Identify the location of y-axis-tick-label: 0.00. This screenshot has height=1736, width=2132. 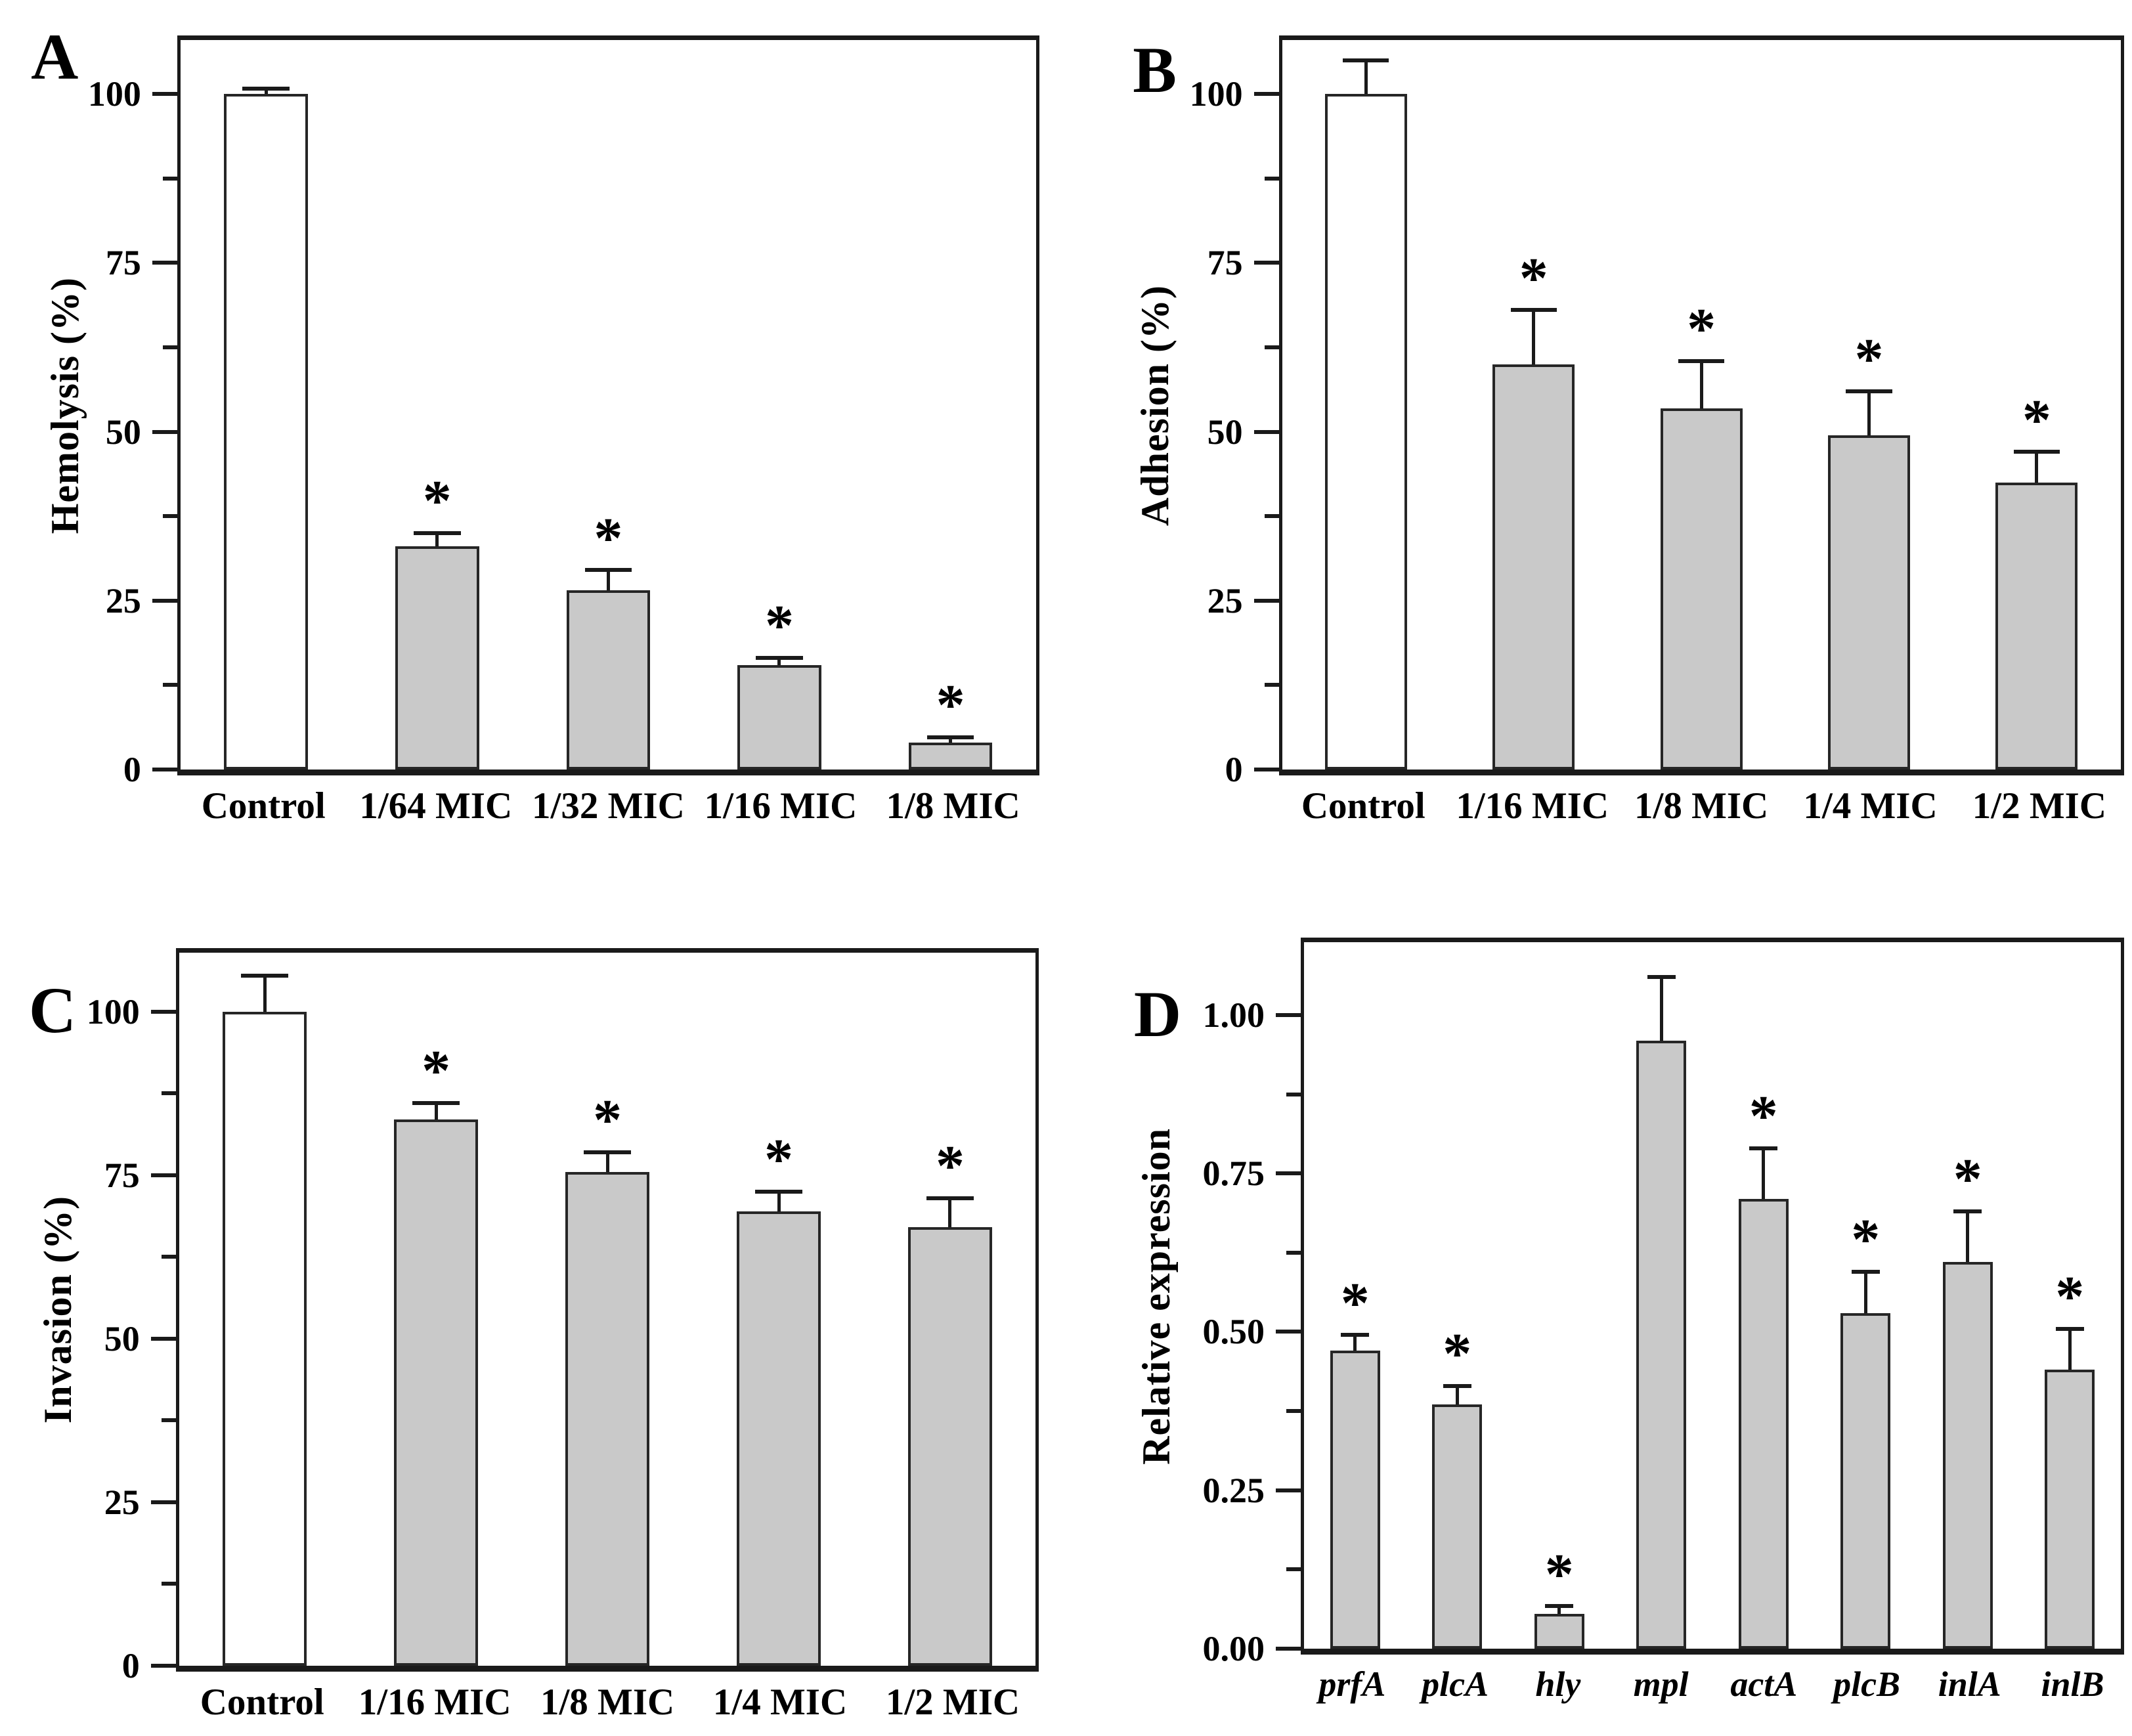
(1233, 1648).